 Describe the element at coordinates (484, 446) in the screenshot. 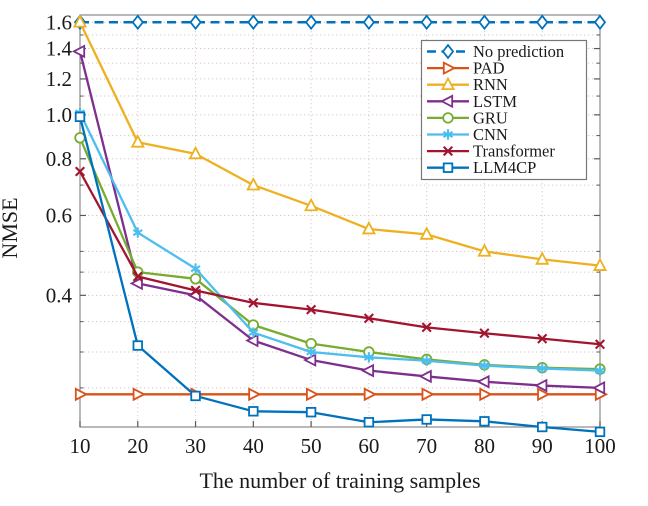

I see `x-tick-label: 80` at that location.